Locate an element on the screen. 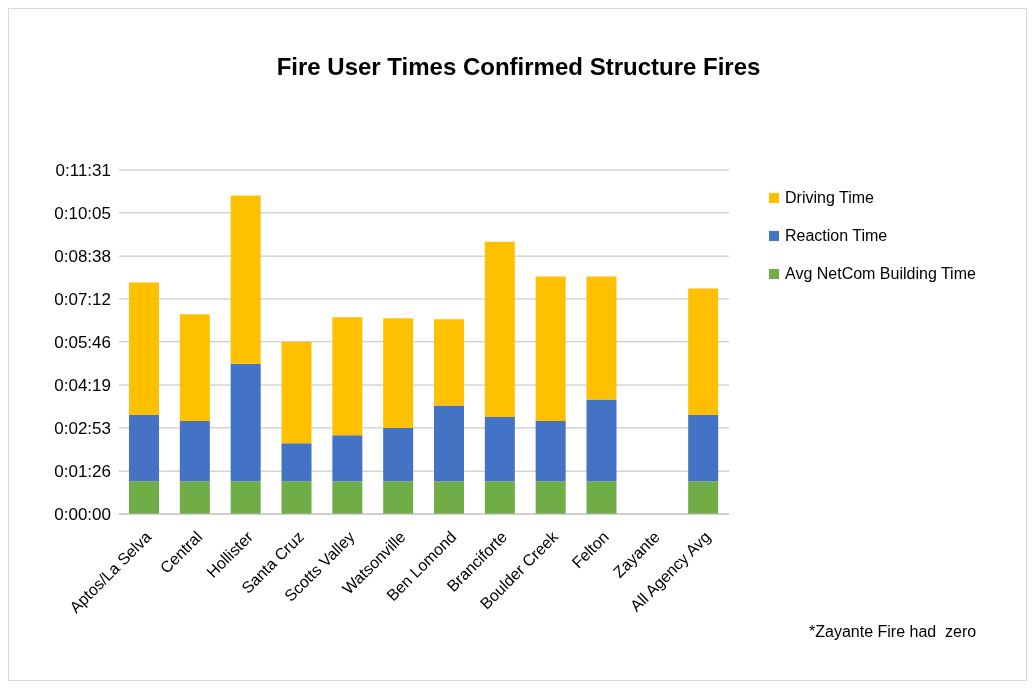 The height and width of the screenshot is (689, 1035). y-tick-label: 0:10:05 is located at coordinates (82, 213).